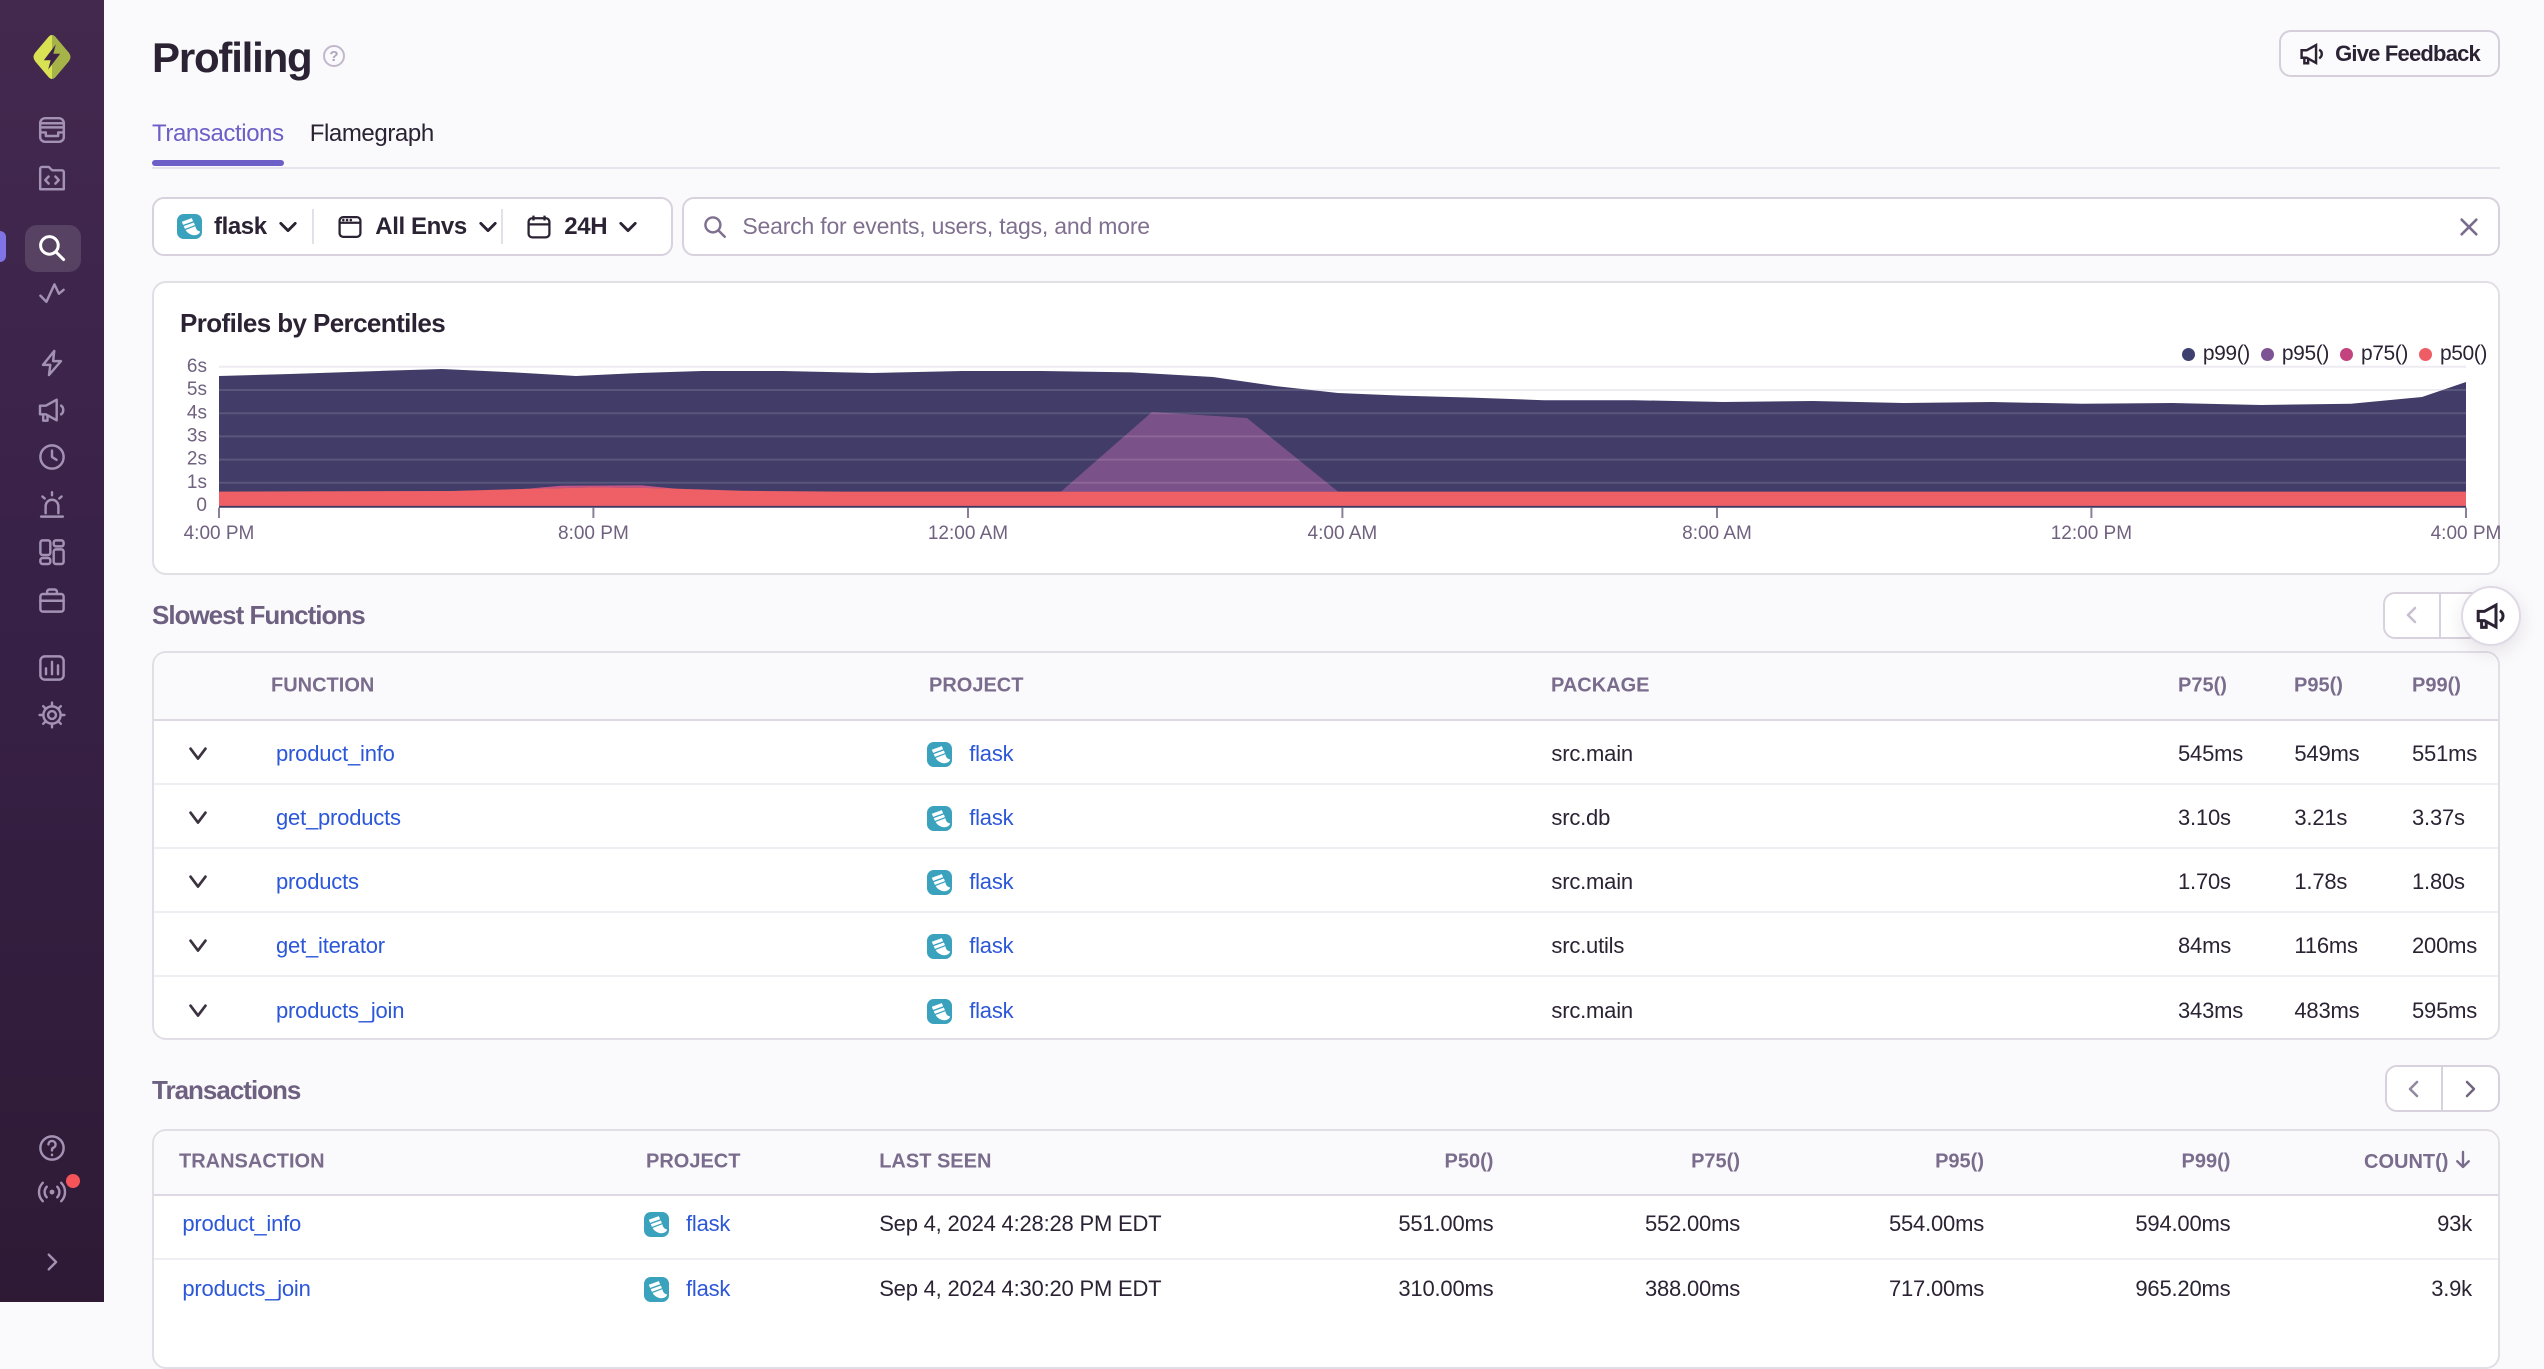 The image size is (2544, 1369). I want to click on svg-text: 4s, so click(197, 412).